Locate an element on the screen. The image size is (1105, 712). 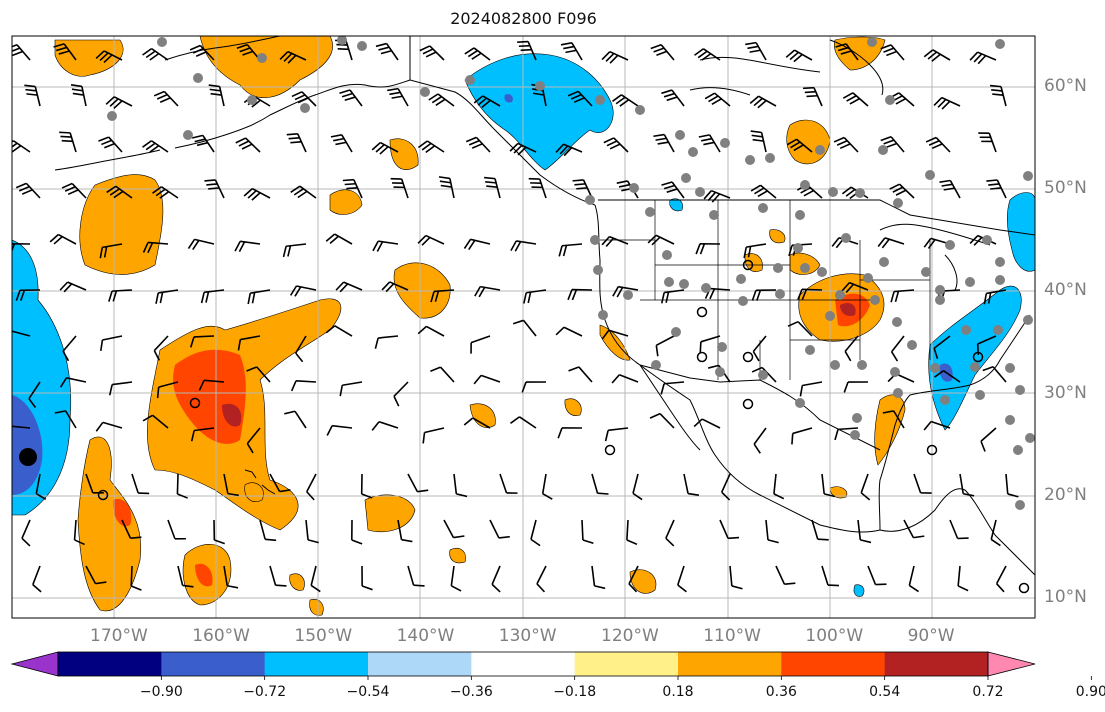
colorbar-frame is located at coordinates (523, 664).